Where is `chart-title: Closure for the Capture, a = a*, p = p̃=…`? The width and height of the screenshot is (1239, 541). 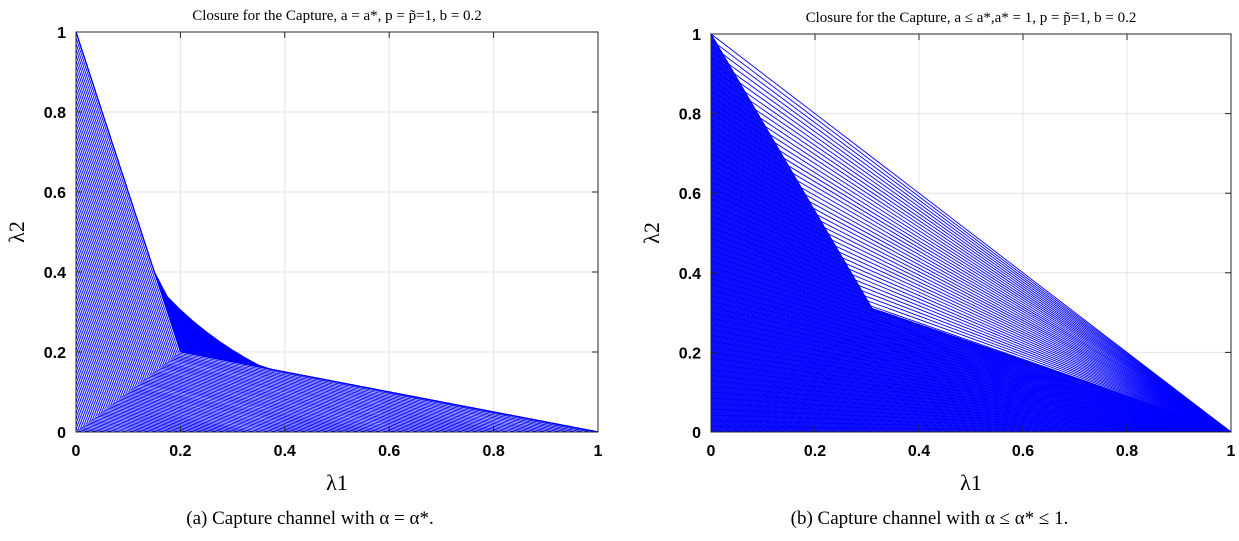
chart-title: Closure for the Capture, a = a*, p = p̃=… is located at coordinates (337, 16).